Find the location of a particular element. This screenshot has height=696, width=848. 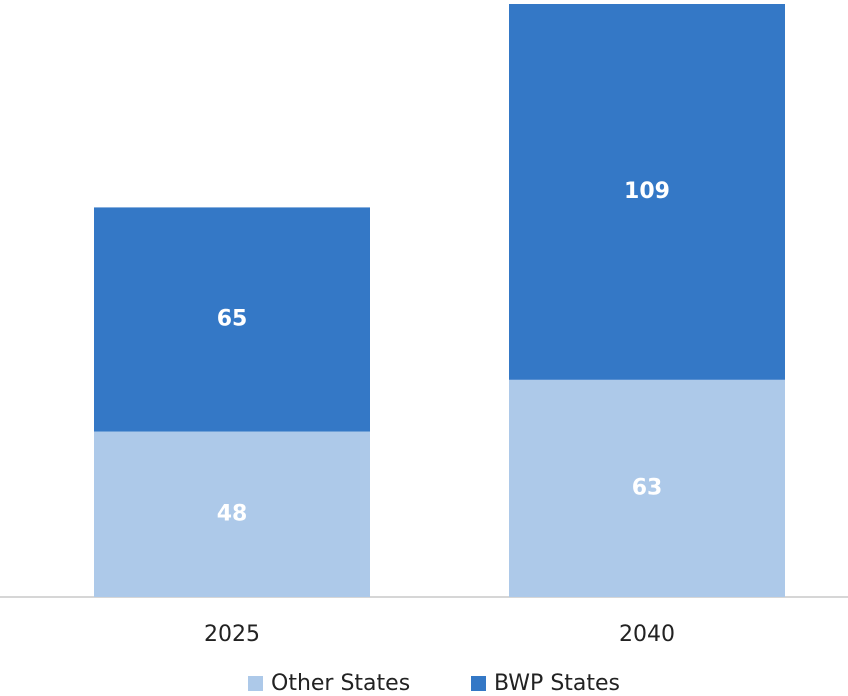

legend-label: BWP States is located at coordinates (557, 683).